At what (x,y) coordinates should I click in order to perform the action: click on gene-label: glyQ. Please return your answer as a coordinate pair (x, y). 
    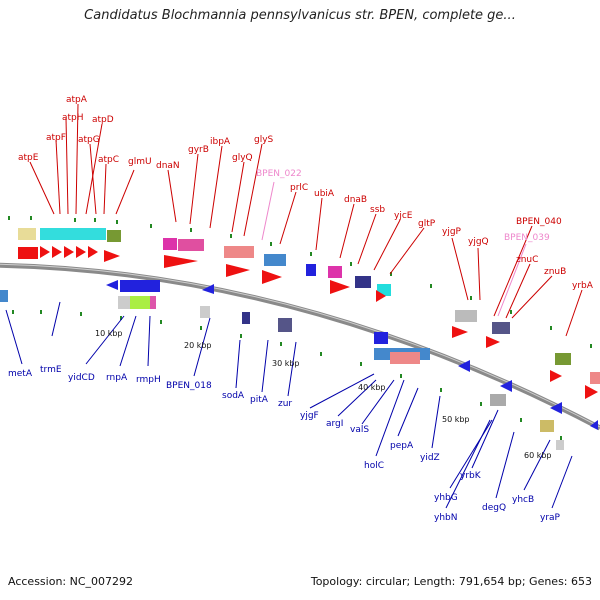
    Looking at the image, I should click on (242, 158).